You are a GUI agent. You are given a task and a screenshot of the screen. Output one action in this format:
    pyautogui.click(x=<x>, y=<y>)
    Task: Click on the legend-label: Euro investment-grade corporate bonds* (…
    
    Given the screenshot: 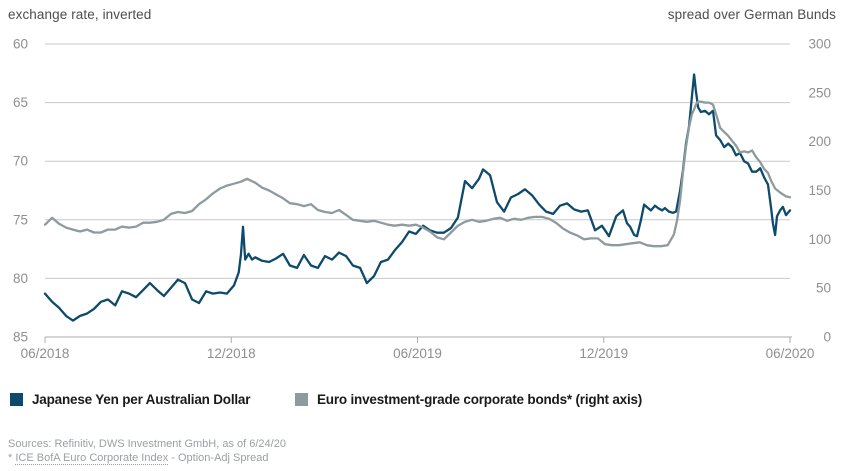 What is the action you would take?
    pyautogui.click(x=480, y=399)
    